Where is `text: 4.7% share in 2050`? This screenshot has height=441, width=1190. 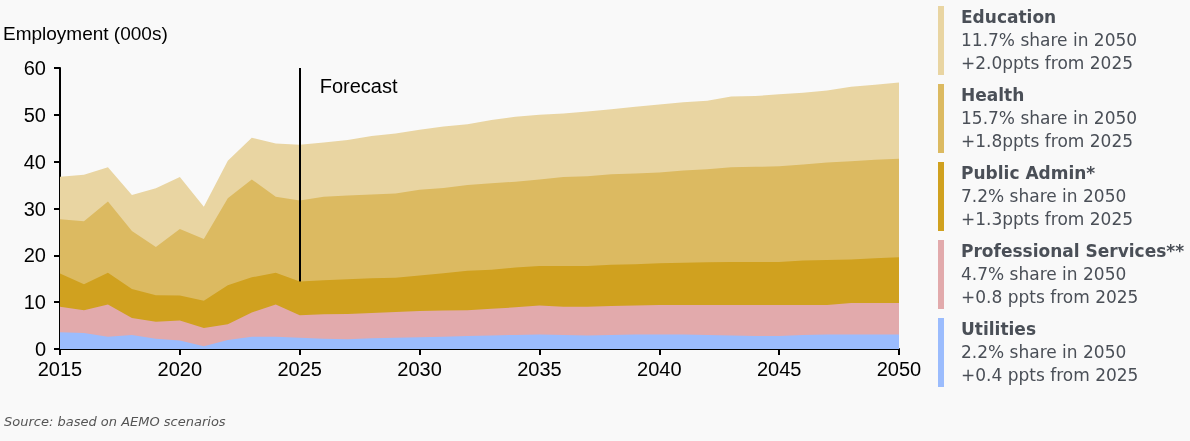
text: 4.7% share in 2050 is located at coordinates (1044, 274).